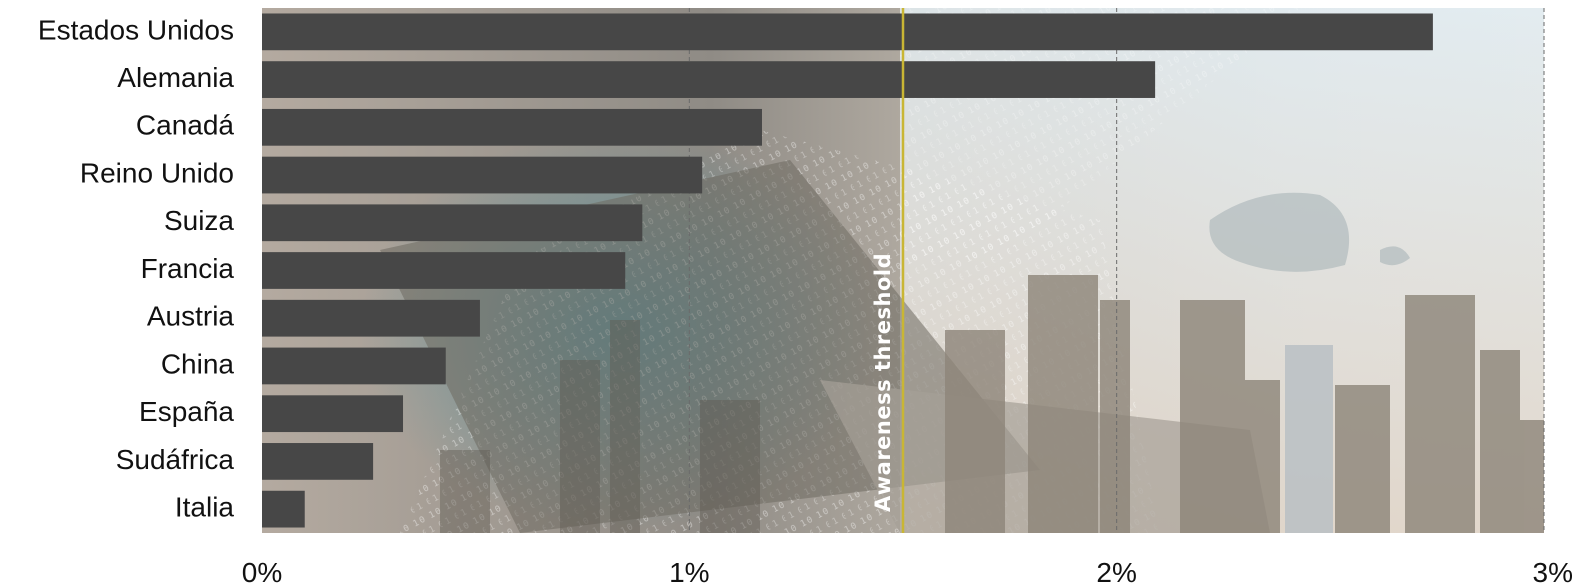  I want to click on x-tick-label-1: 1%, so click(689, 572).